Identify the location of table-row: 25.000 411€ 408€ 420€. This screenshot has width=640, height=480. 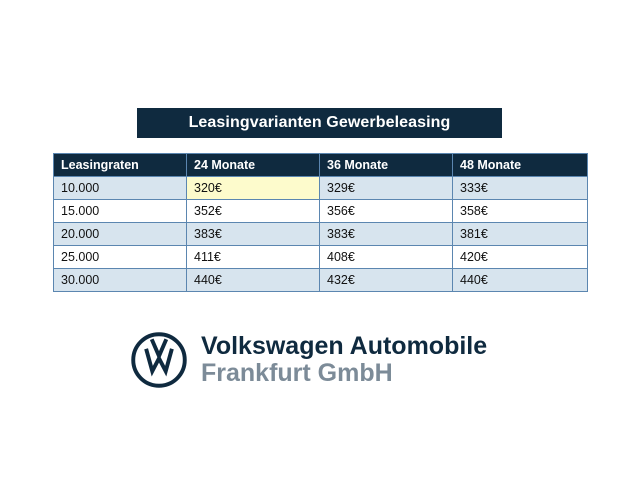
(320, 257).